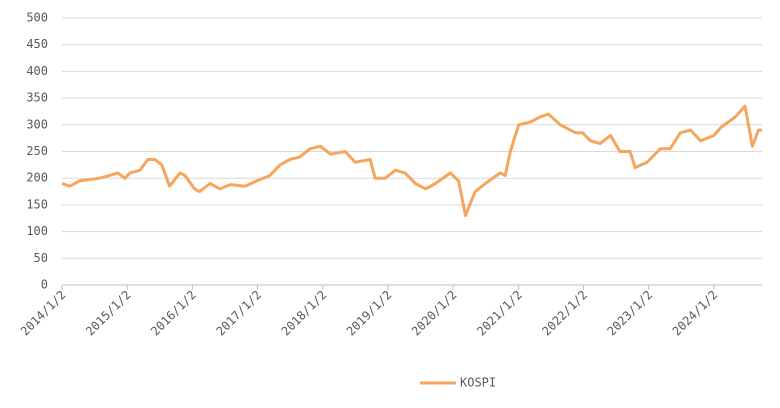 The image size is (780, 408). Describe the element at coordinates (37, 98) in the screenshot. I see `y-tick-label: 350` at that location.